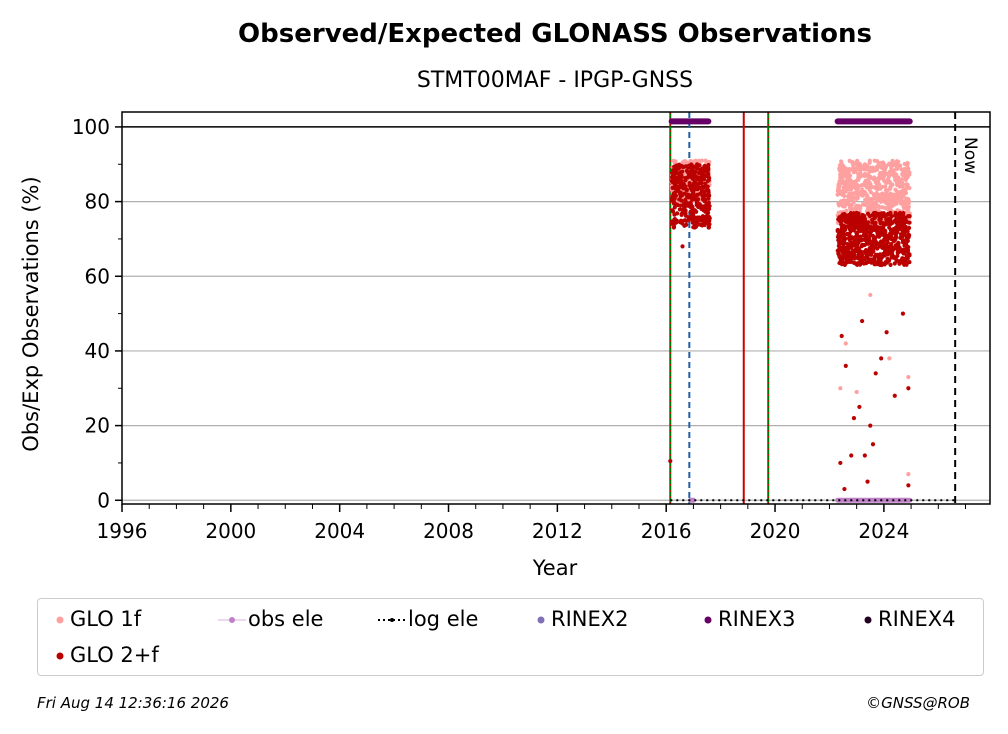 The width and height of the screenshot is (1008, 734). I want to click on x-tick-label: 1996, so click(122, 531).